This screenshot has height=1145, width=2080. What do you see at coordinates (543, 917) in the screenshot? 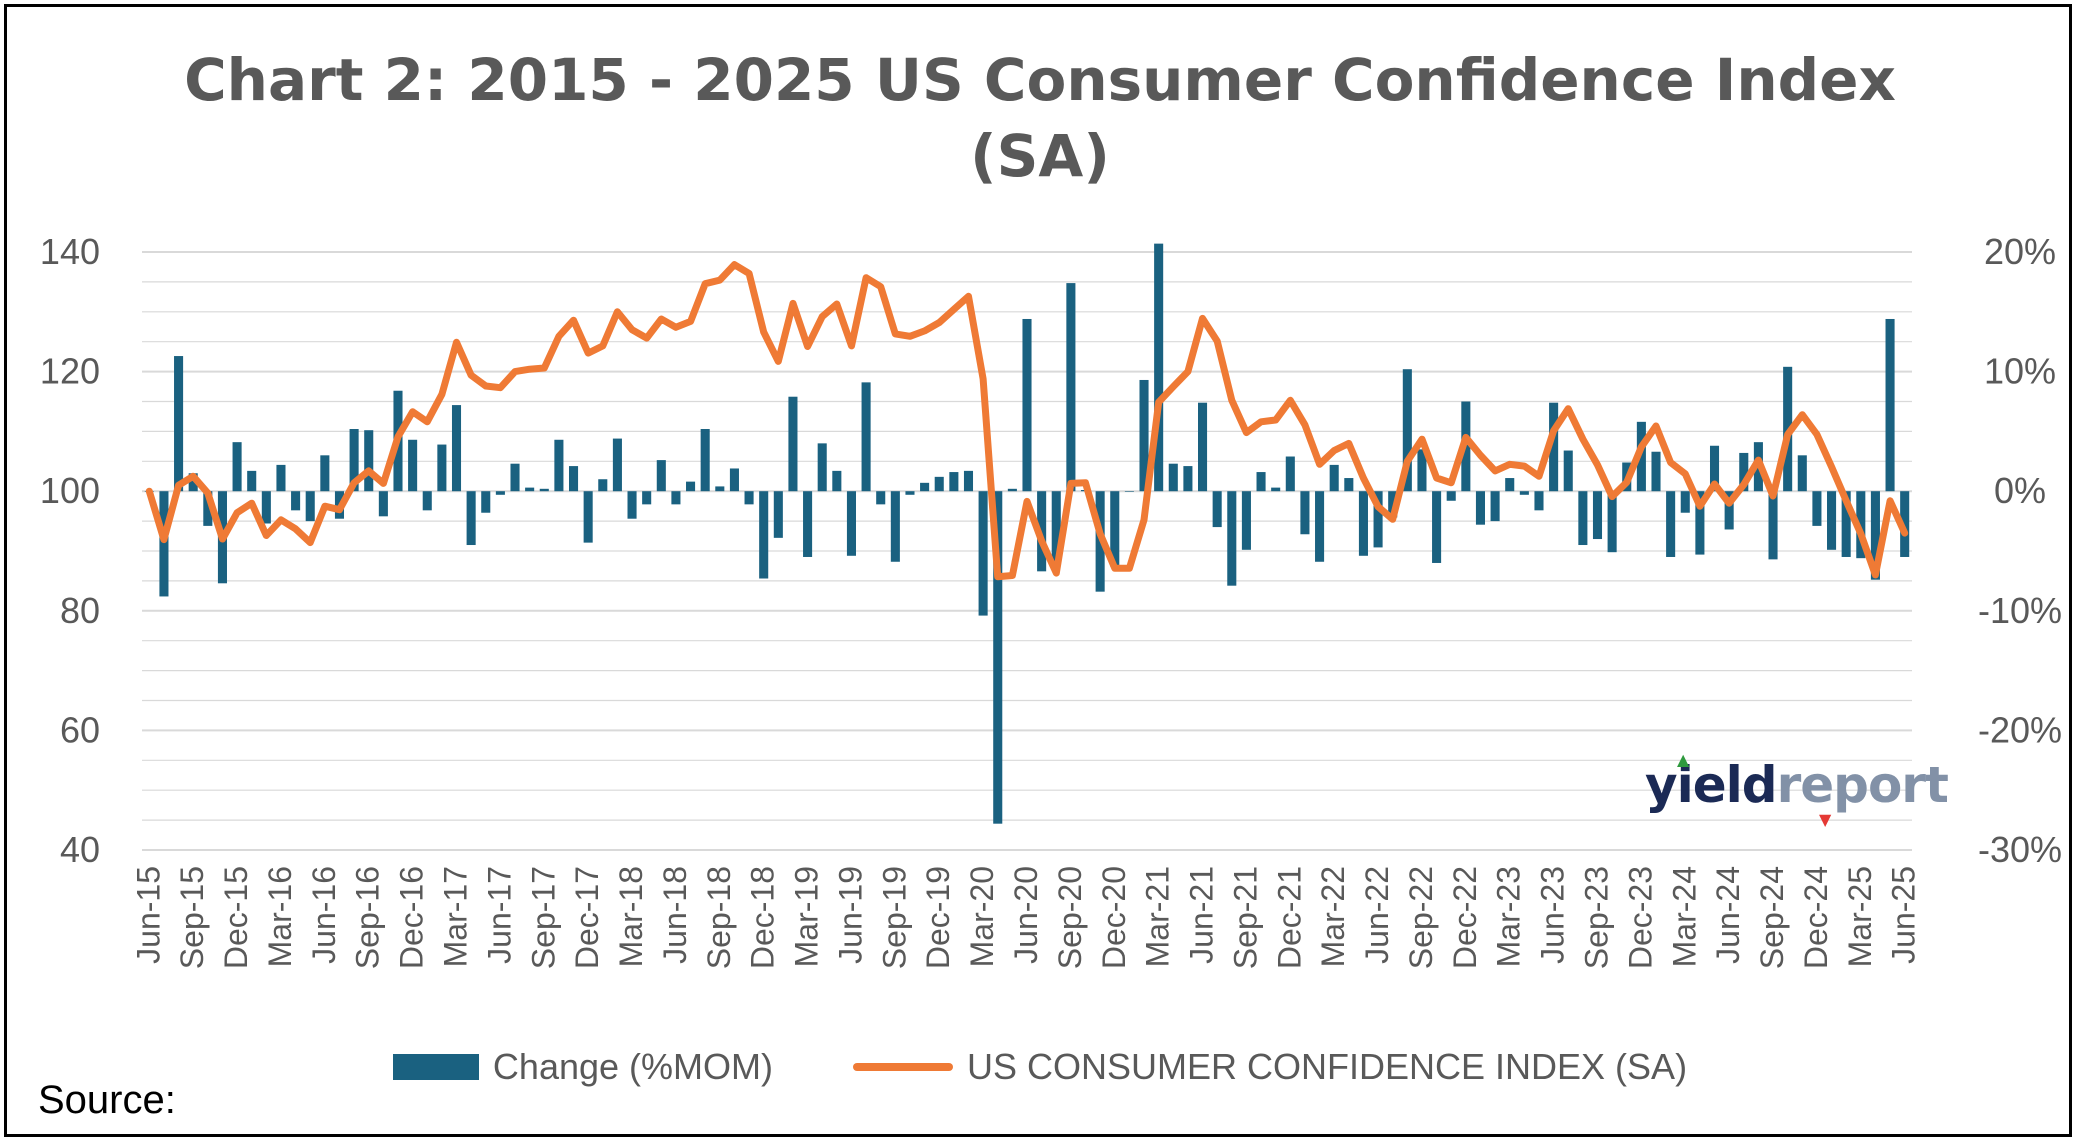
I see `x-axis-tick-label: Sep-17` at bounding box center [543, 917].